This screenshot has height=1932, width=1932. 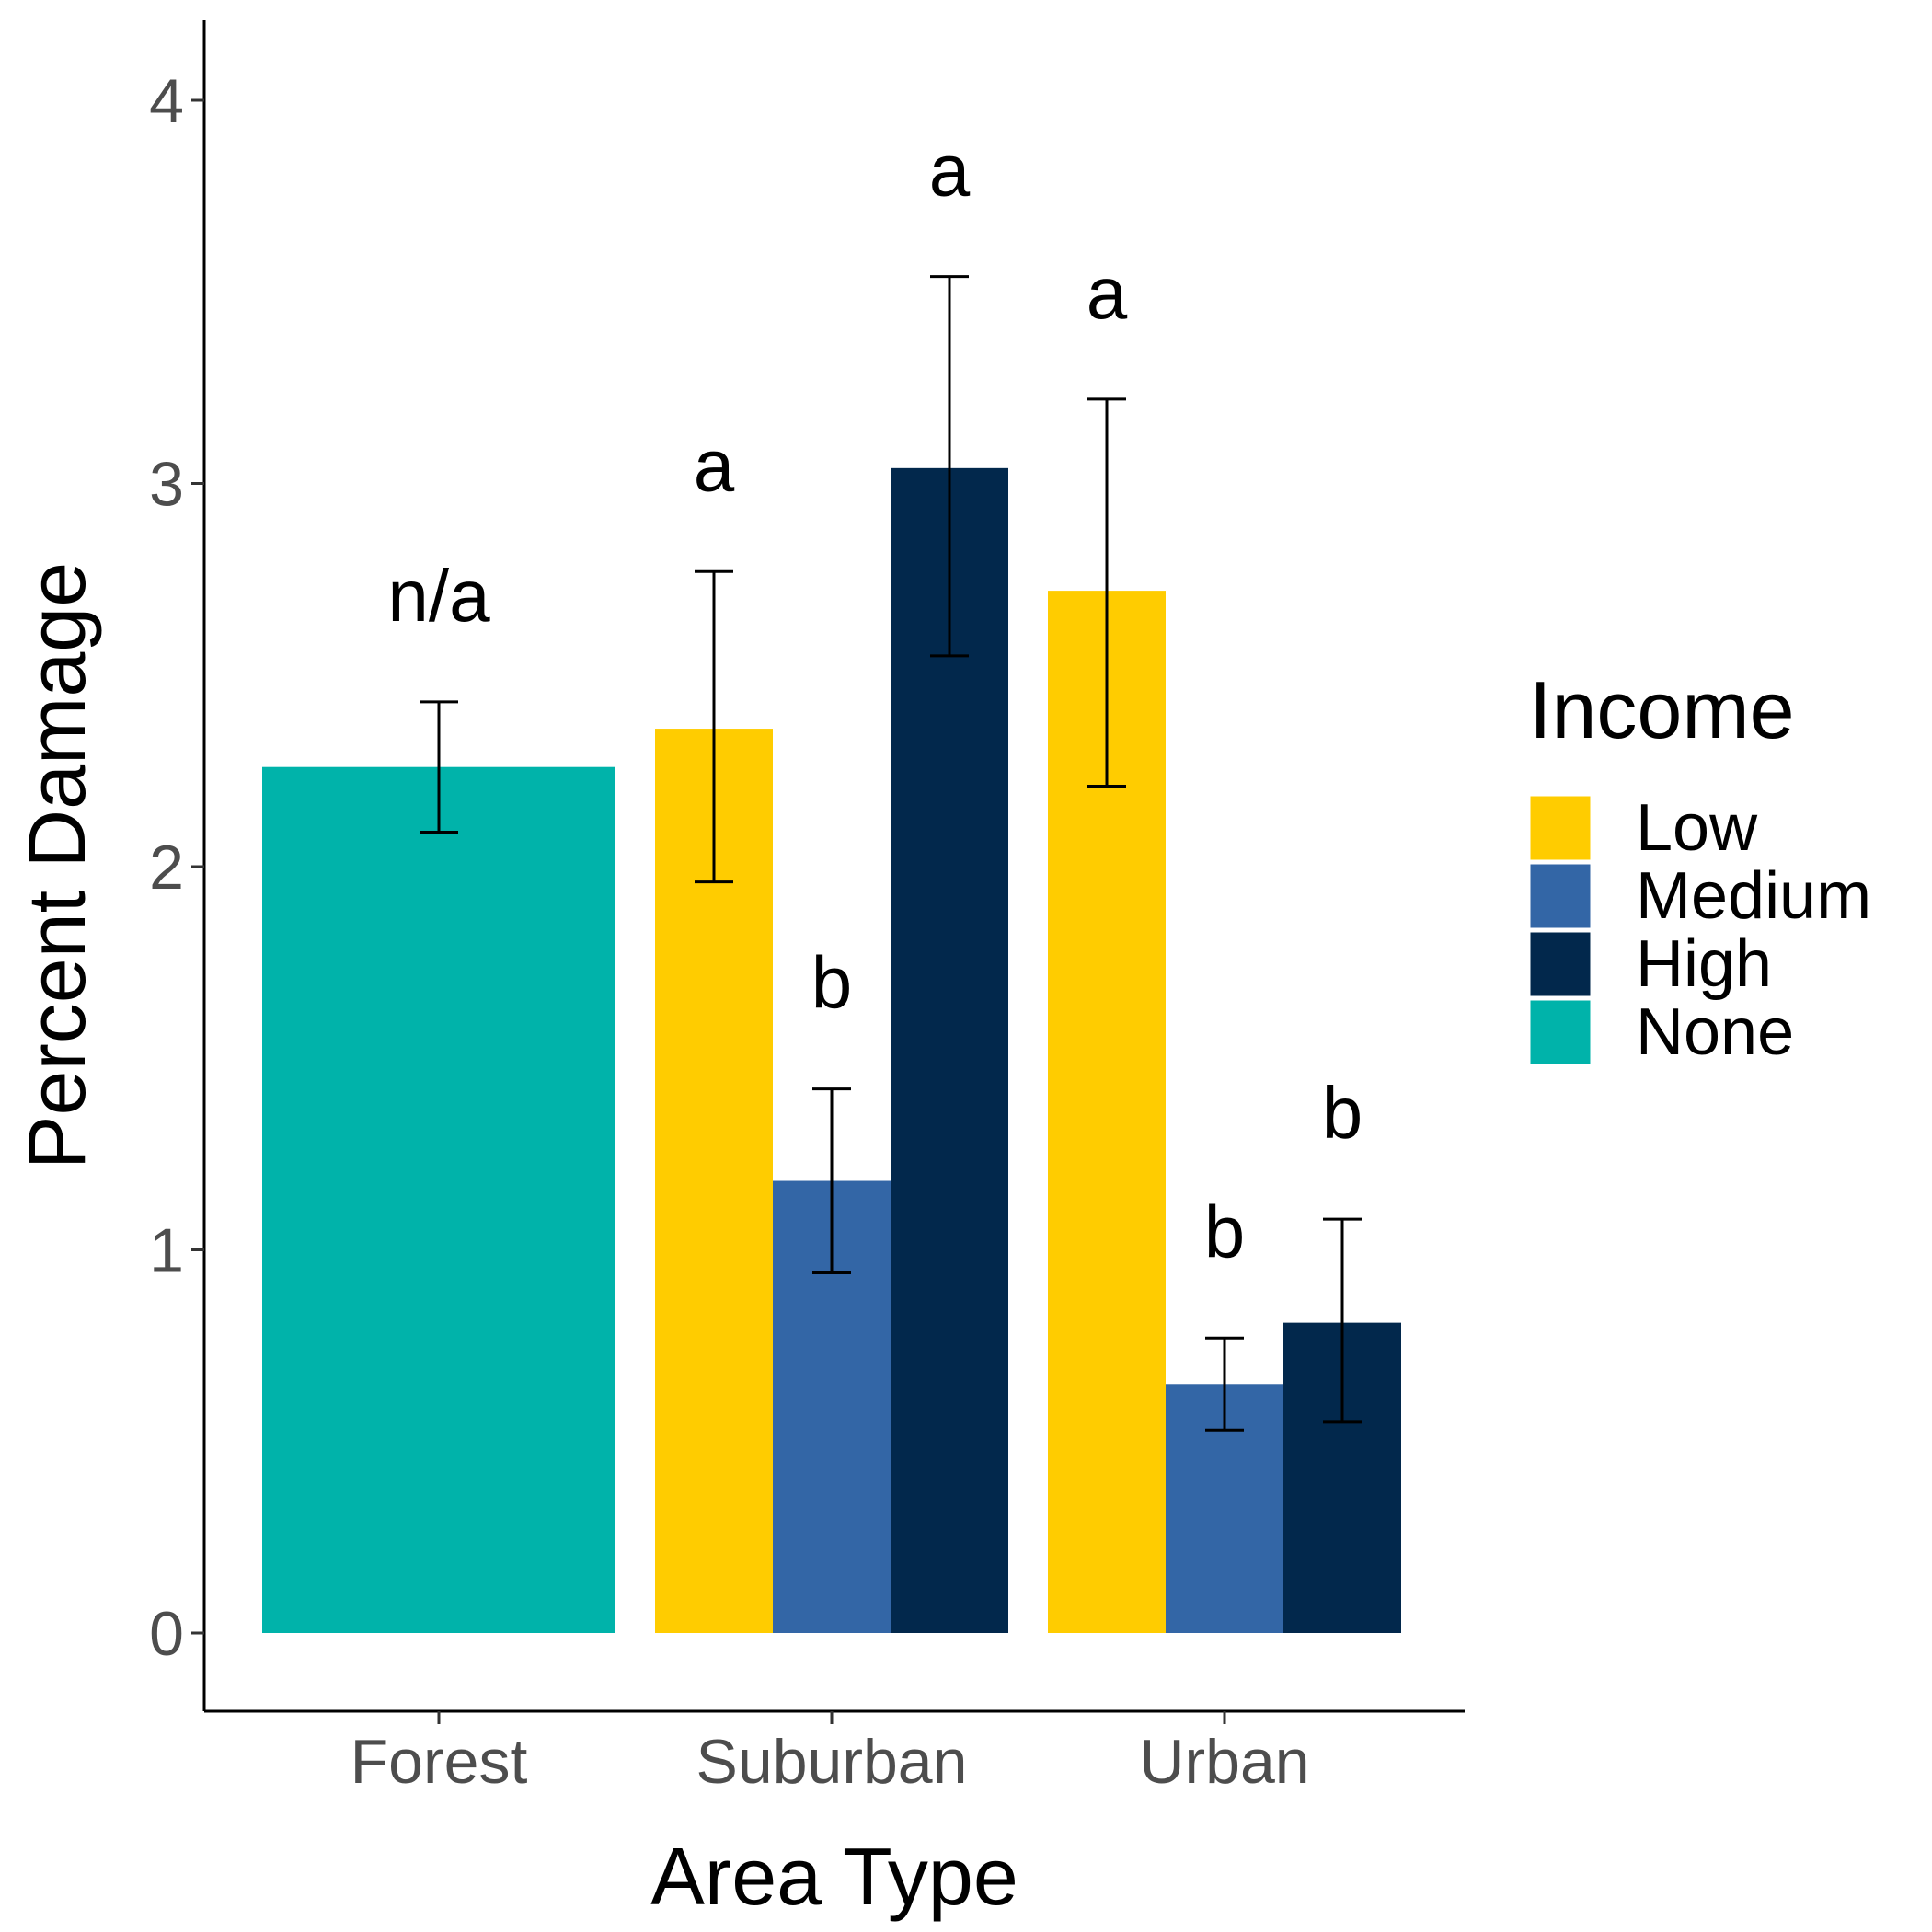 What do you see at coordinates (1753, 896) in the screenshot?
I see `legend-label: Medium` at bounding box center [1753, 896].